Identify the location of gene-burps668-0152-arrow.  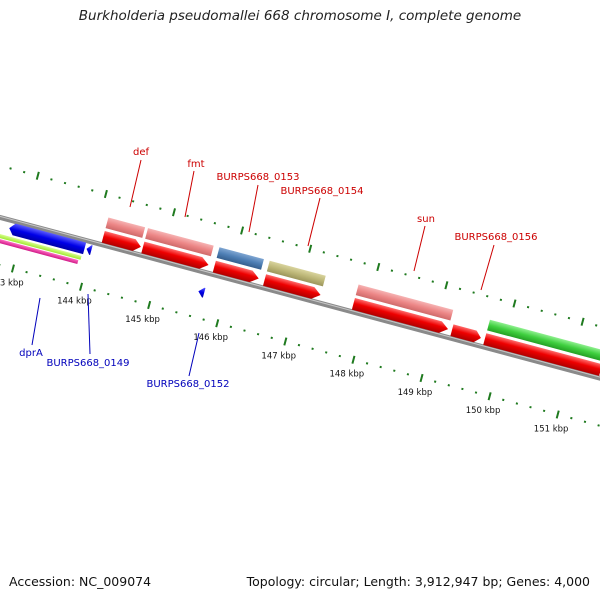
(201, 292).